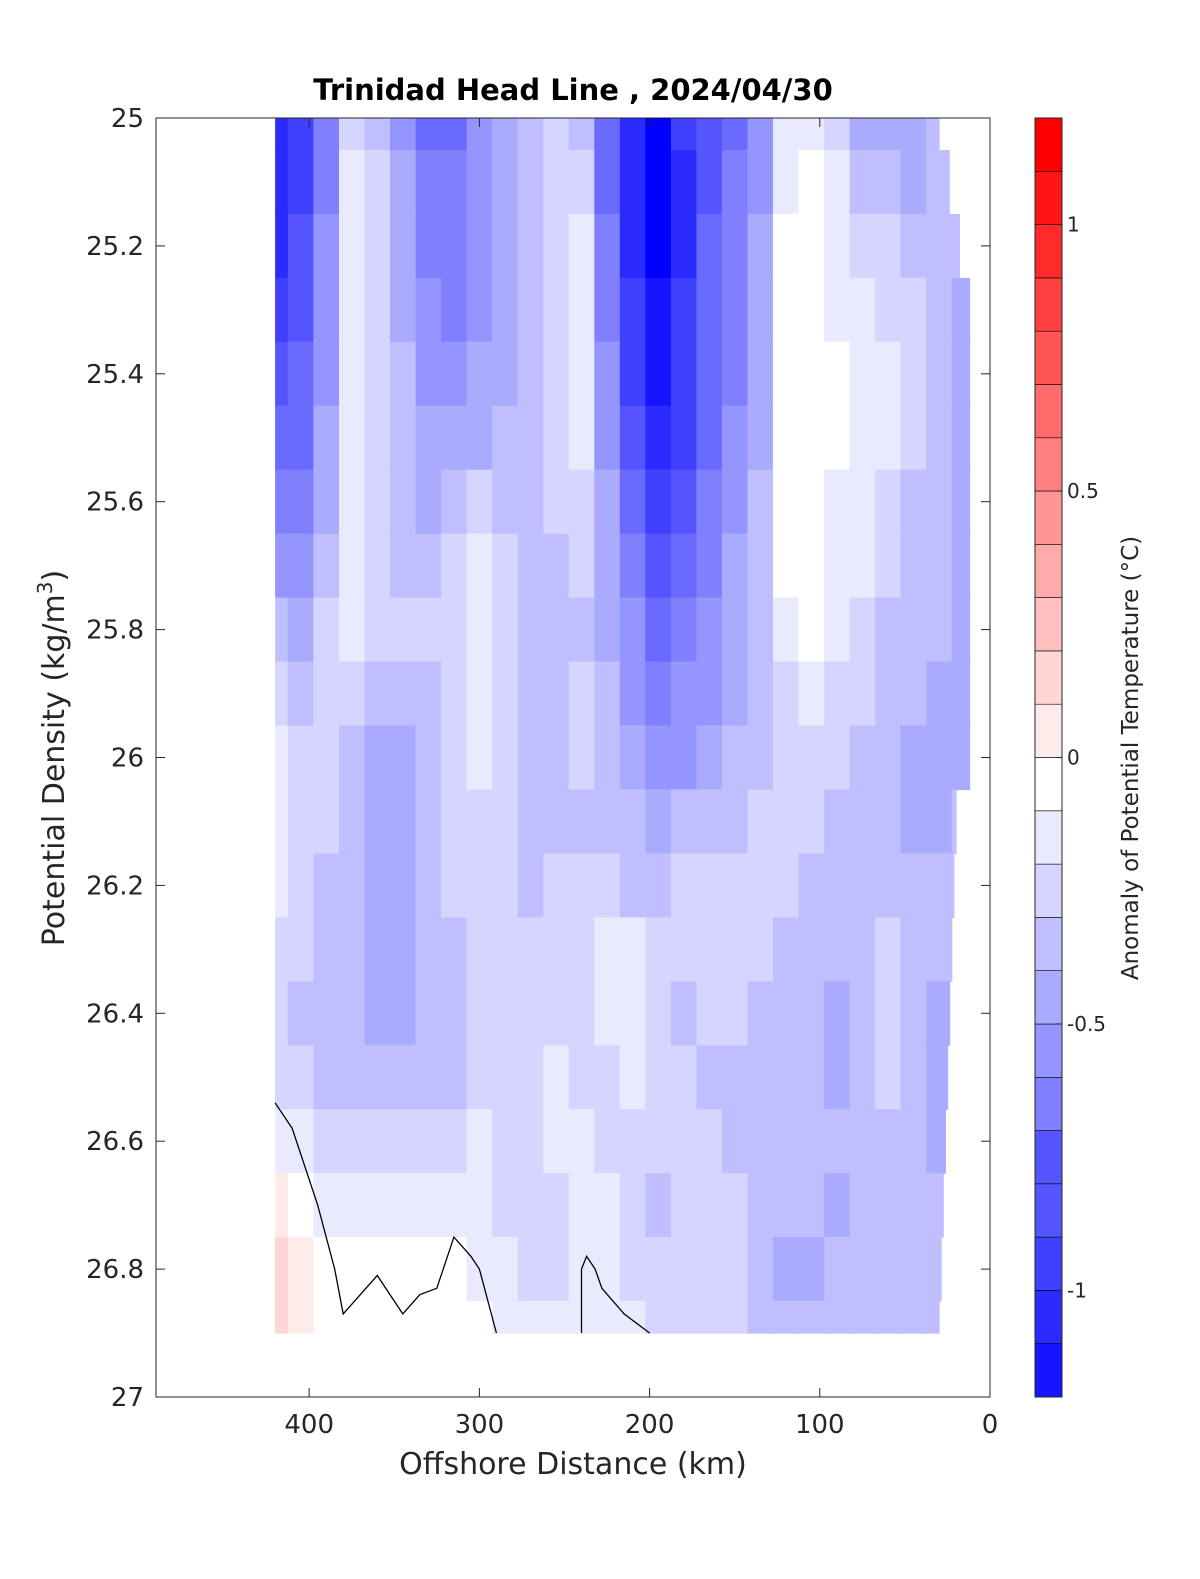  Describe the element at coordinates (1131, 758) in the screenshot. I see `colorbar-label: Anomaly of Potential Temperature (°C)` at that location.